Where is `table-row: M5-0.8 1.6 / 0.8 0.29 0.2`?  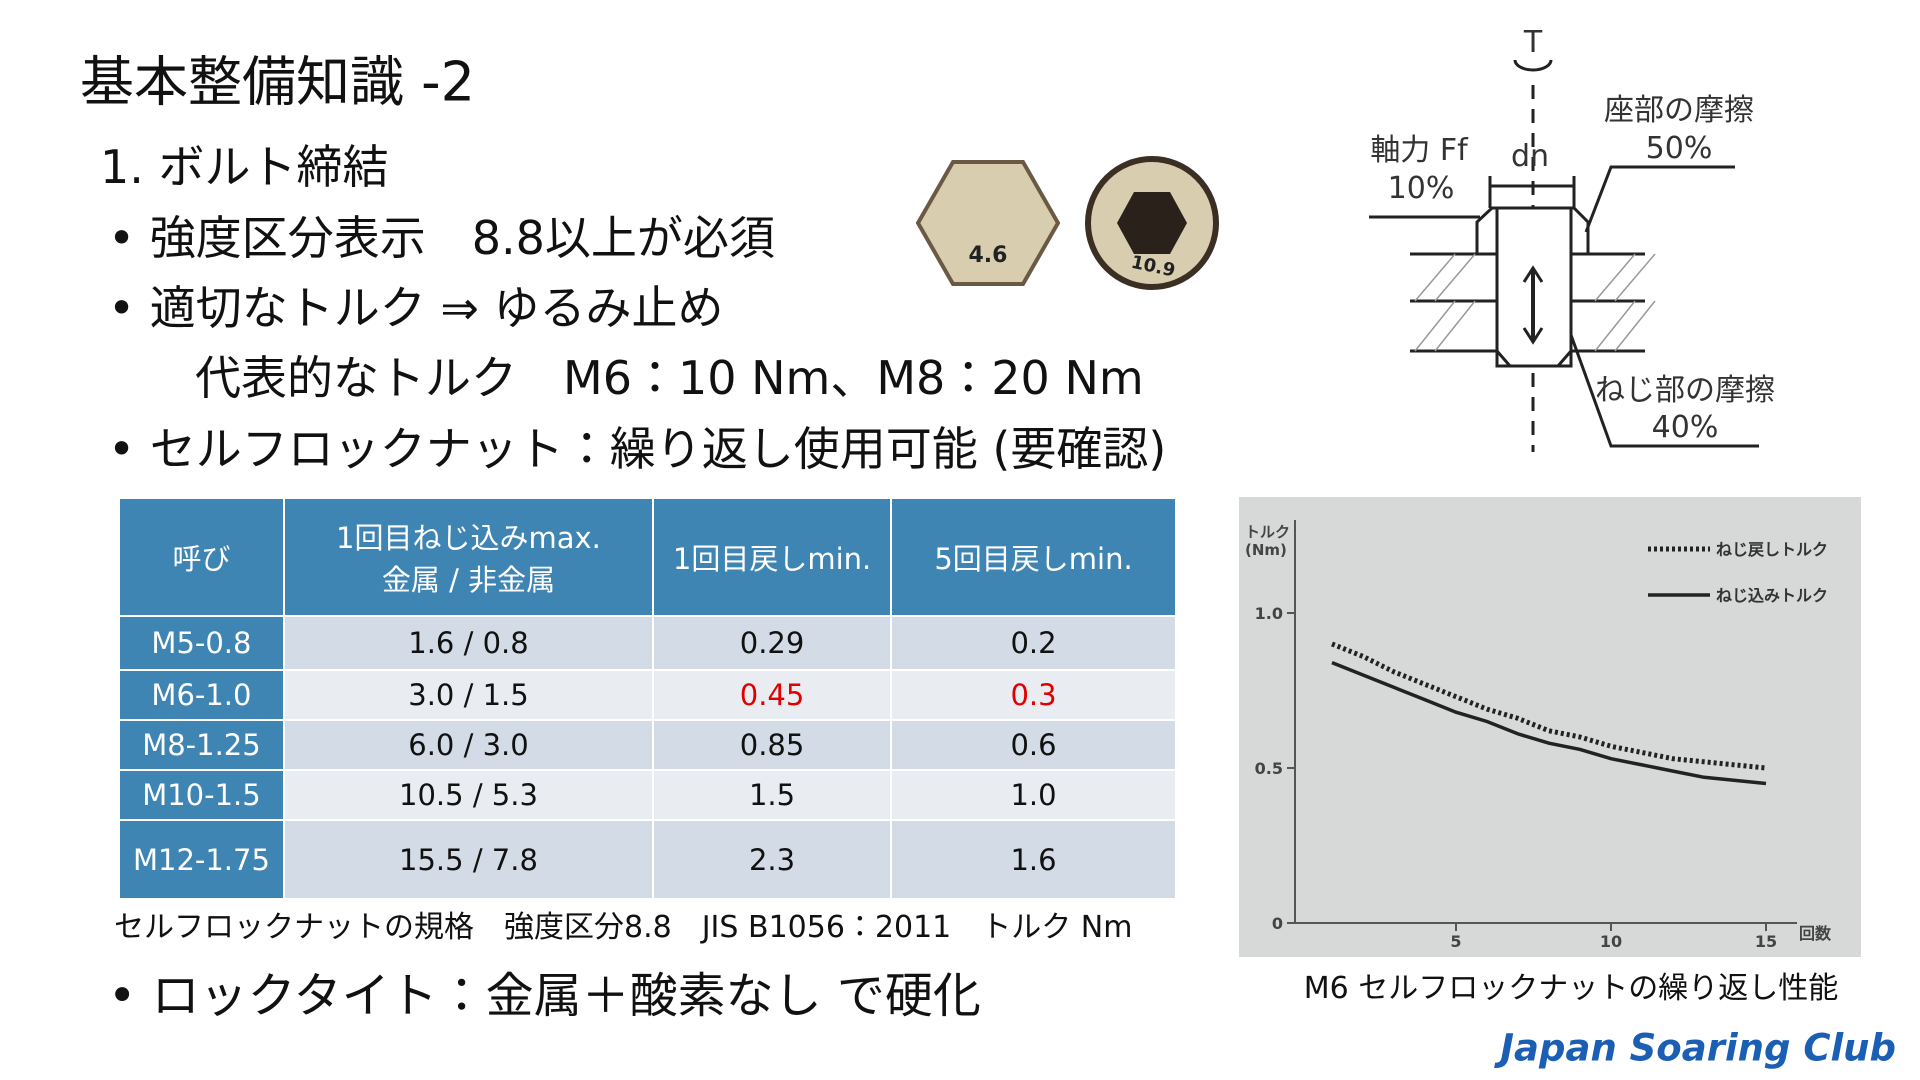 table-row: M5-0.8 1.6 / 0.8 0.29 0.2 is located at coordinates (647, 643).